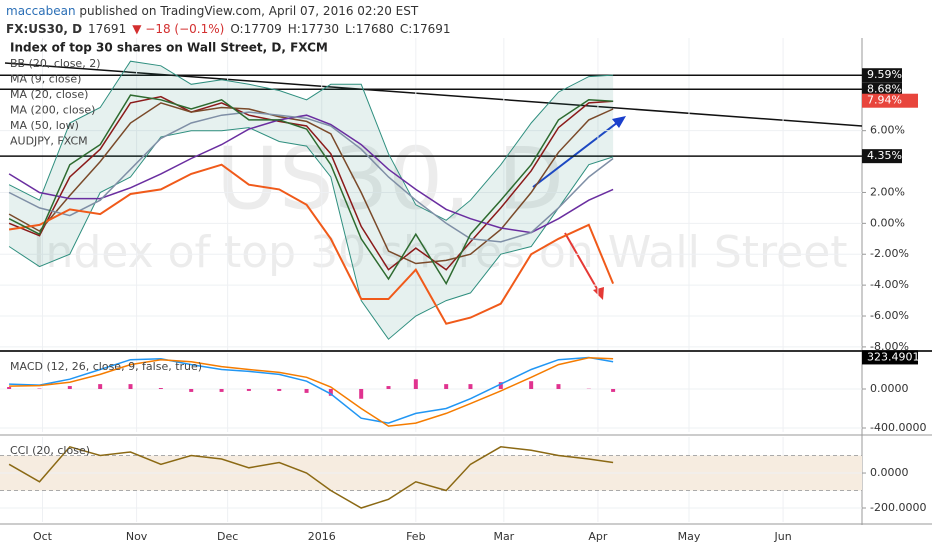 This screenshot has width=932, height=550. What do you see at coordinates (782, 536) in the screenshot?
I see `x-tick-label: Jun` at bounding box center [782, 536].